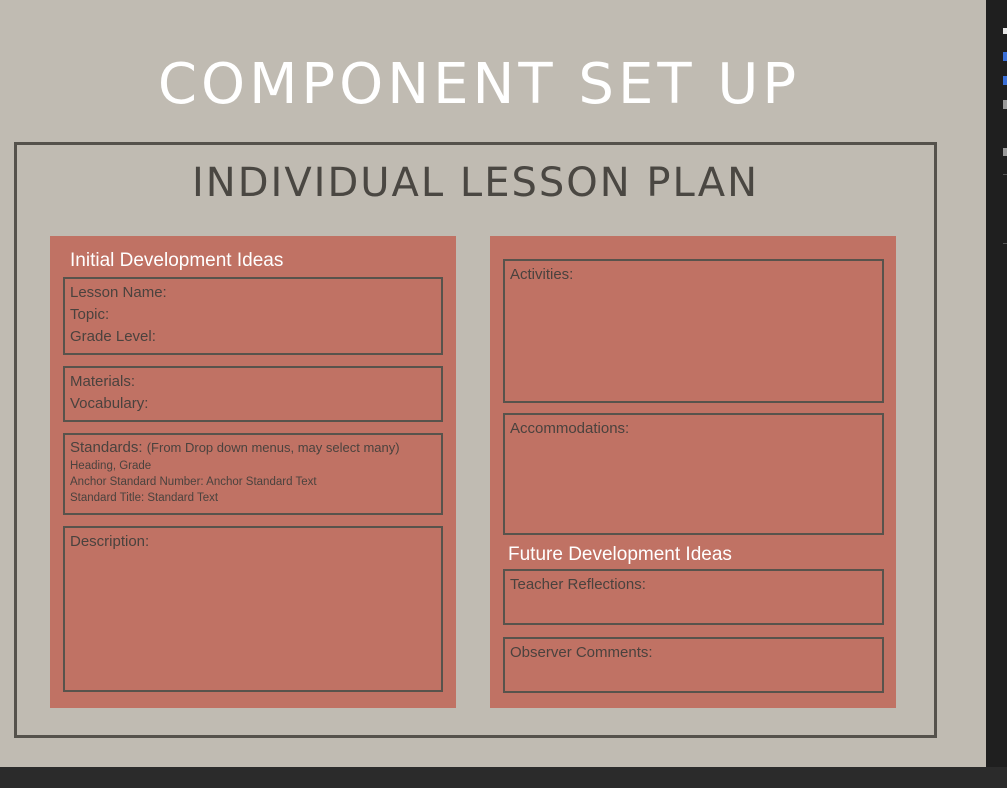 Image resolution: width=1007 pixels, height=788 pixels. Describe the element at coordinates (110, 541) in the screenshot. I see `description-label: Description:` at that location.